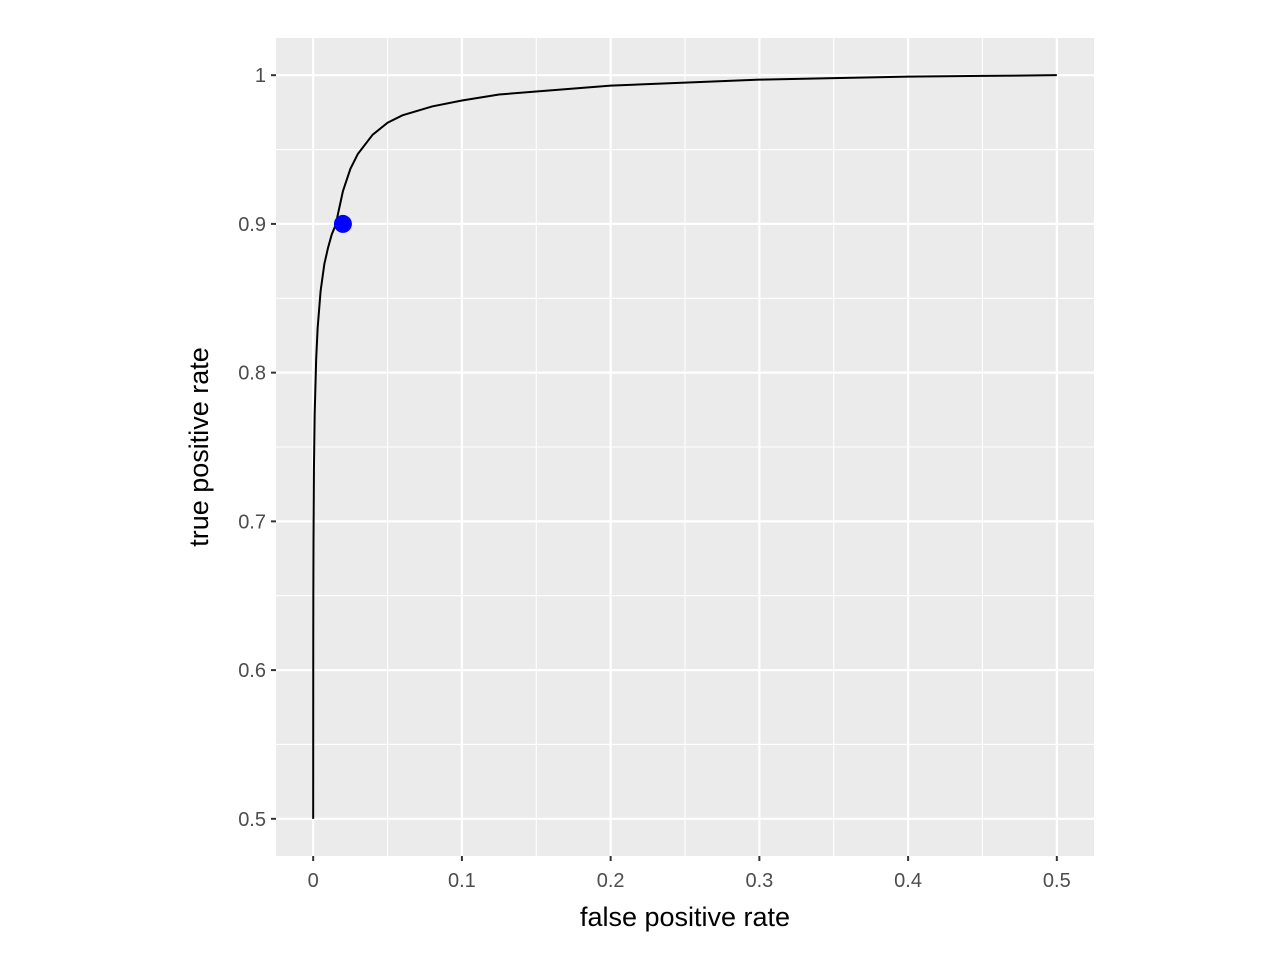  What do you see at coordinates (257, 448) in the screenshot?
I see `y-axis-ticks: 0.5 0.6 0.7 0.8 0.9 1` at bounding box center [257, 448].